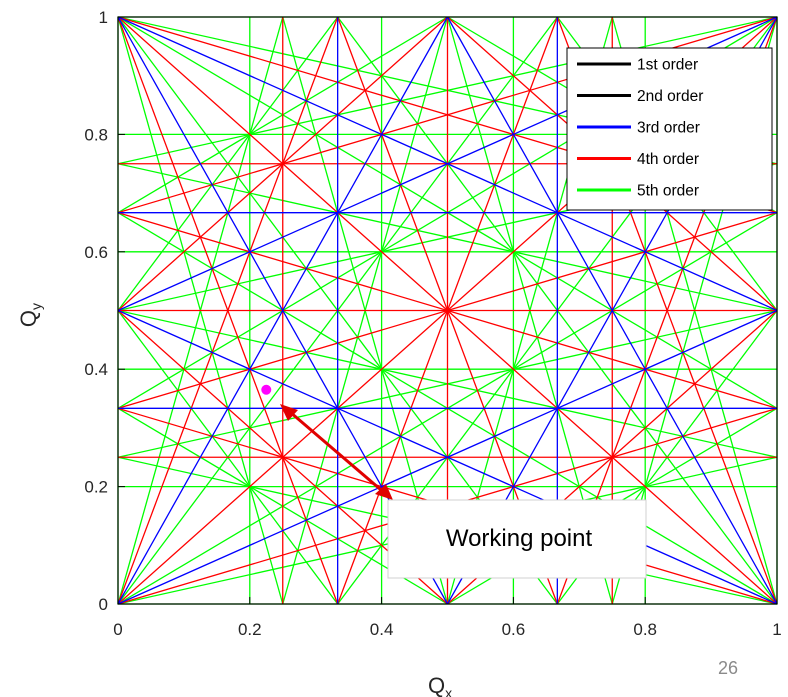 This screenshot has height=697, width=788. What do you see at coordinates (103, 17) in the screenshot?
I see `y-tick-label: 1` at bounding box center [103, 17].